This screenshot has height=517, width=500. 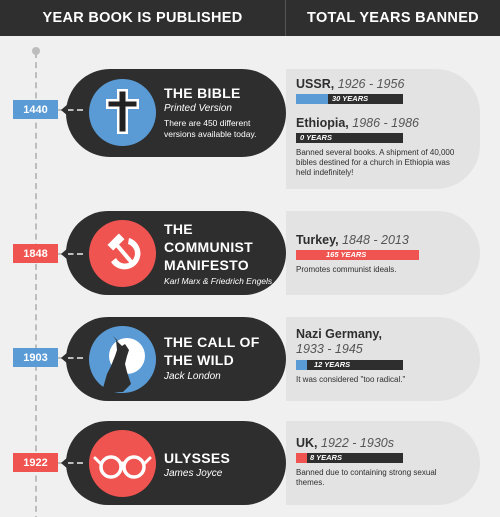 I want to click on ban-country-name: USSR,, so click(x=315, y=84).